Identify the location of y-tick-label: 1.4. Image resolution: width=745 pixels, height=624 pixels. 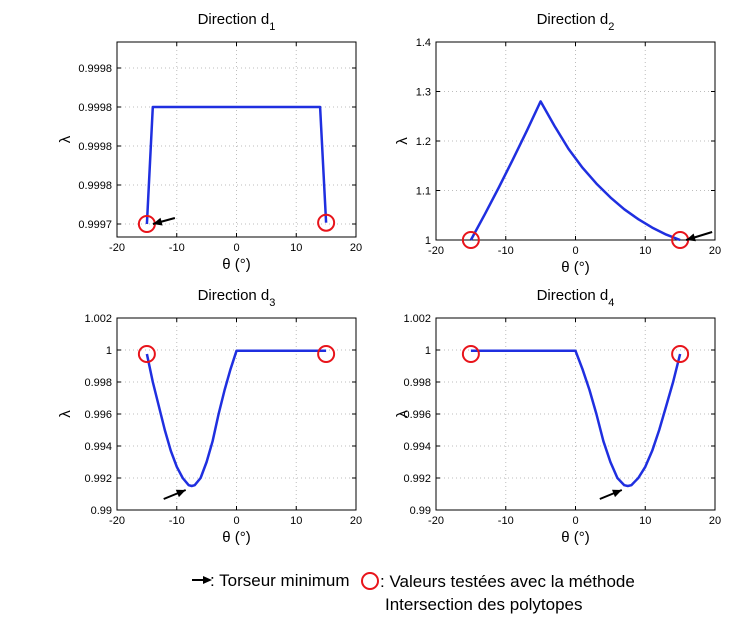
(423, 43).